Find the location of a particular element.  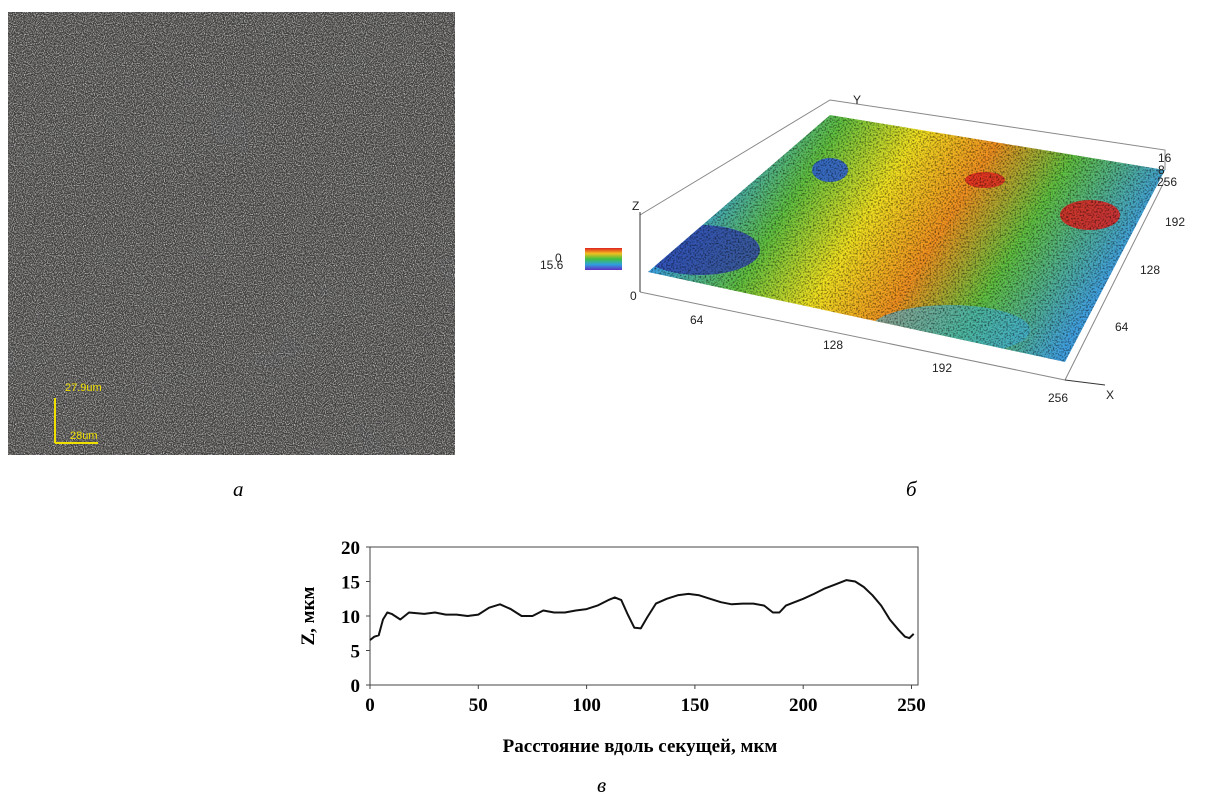

x-tick: 192 is located at coordinates (942, 368).